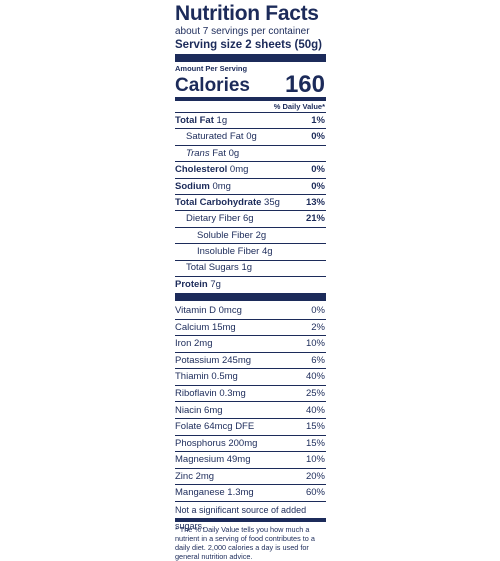 The image size is (500, 561). I want to click on nutrient-name: Dietary Fiber, so click(213, 219).